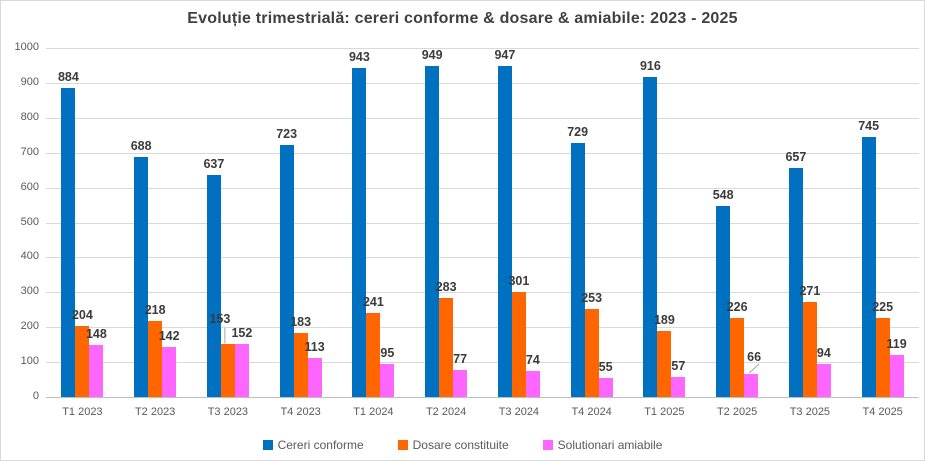 Image resolution: width=925 pixels, height=461 pixels. I want to click on legend-item-cereri-conforme: Cereri conforme, so click(313, 445).